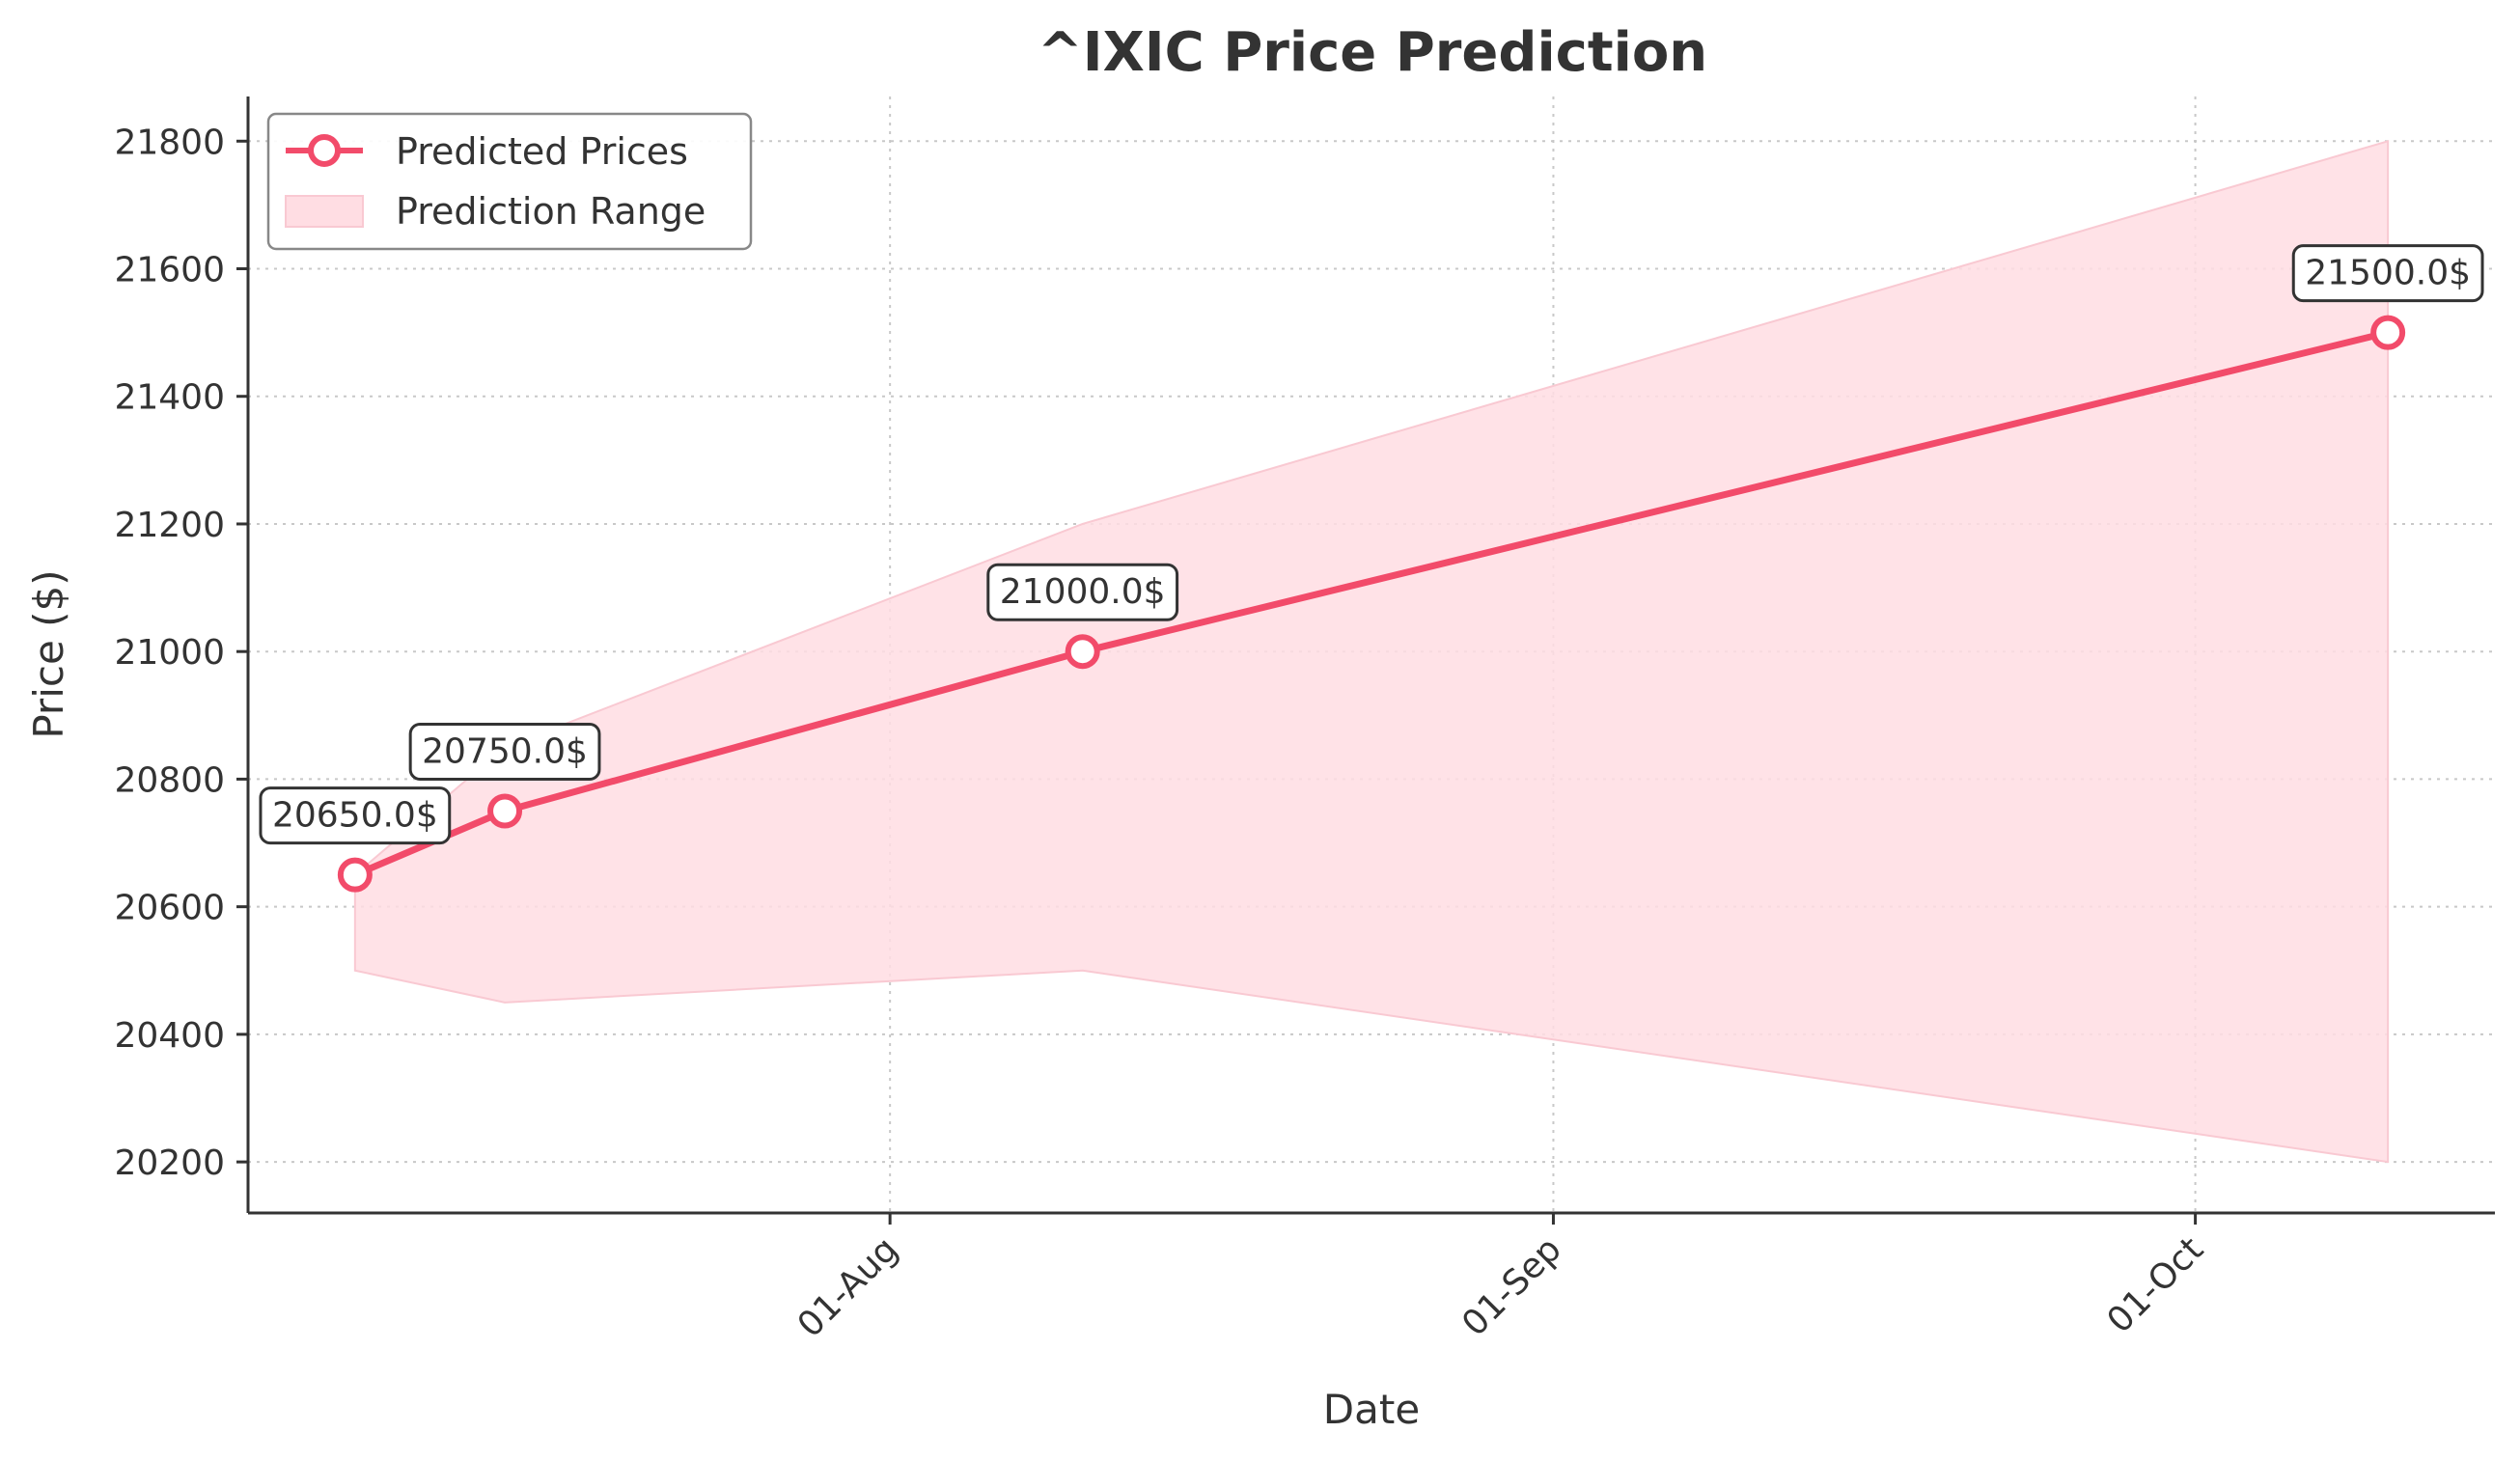  I want to click on y-tick-label: 21800, so click(169, 142).